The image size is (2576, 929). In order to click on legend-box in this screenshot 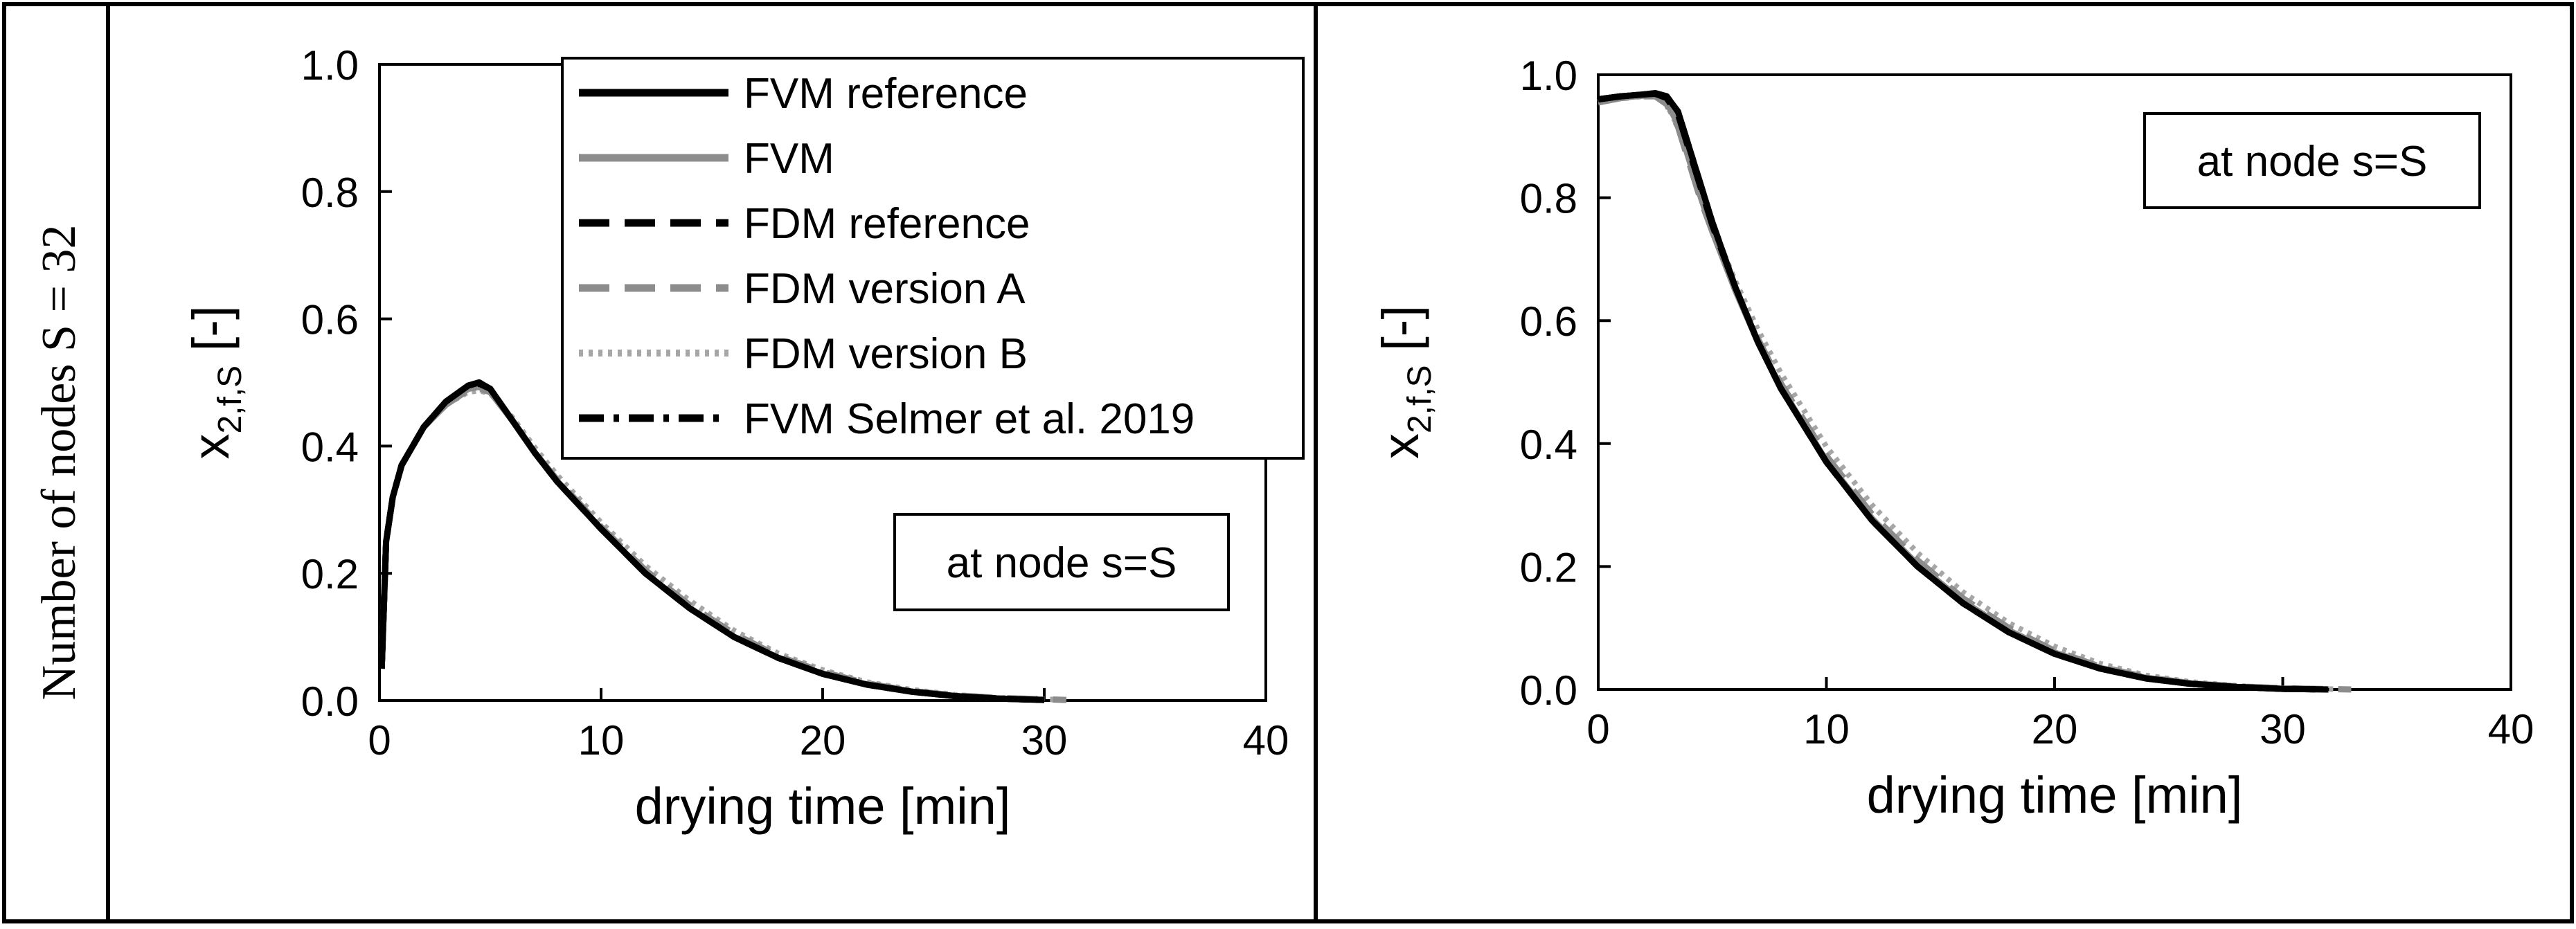, I will do `click(933, 258)`.